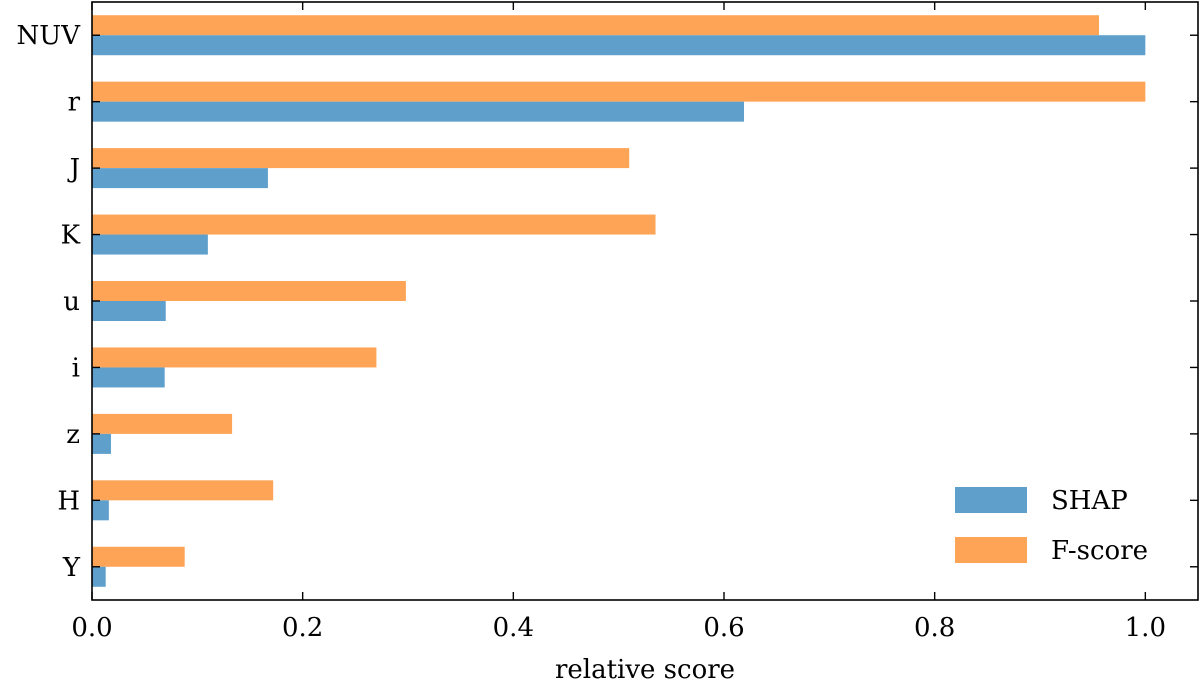 The width and height of the screenshot is (1200, 683). I want to click on bar-shap-r, so click(418, 111).